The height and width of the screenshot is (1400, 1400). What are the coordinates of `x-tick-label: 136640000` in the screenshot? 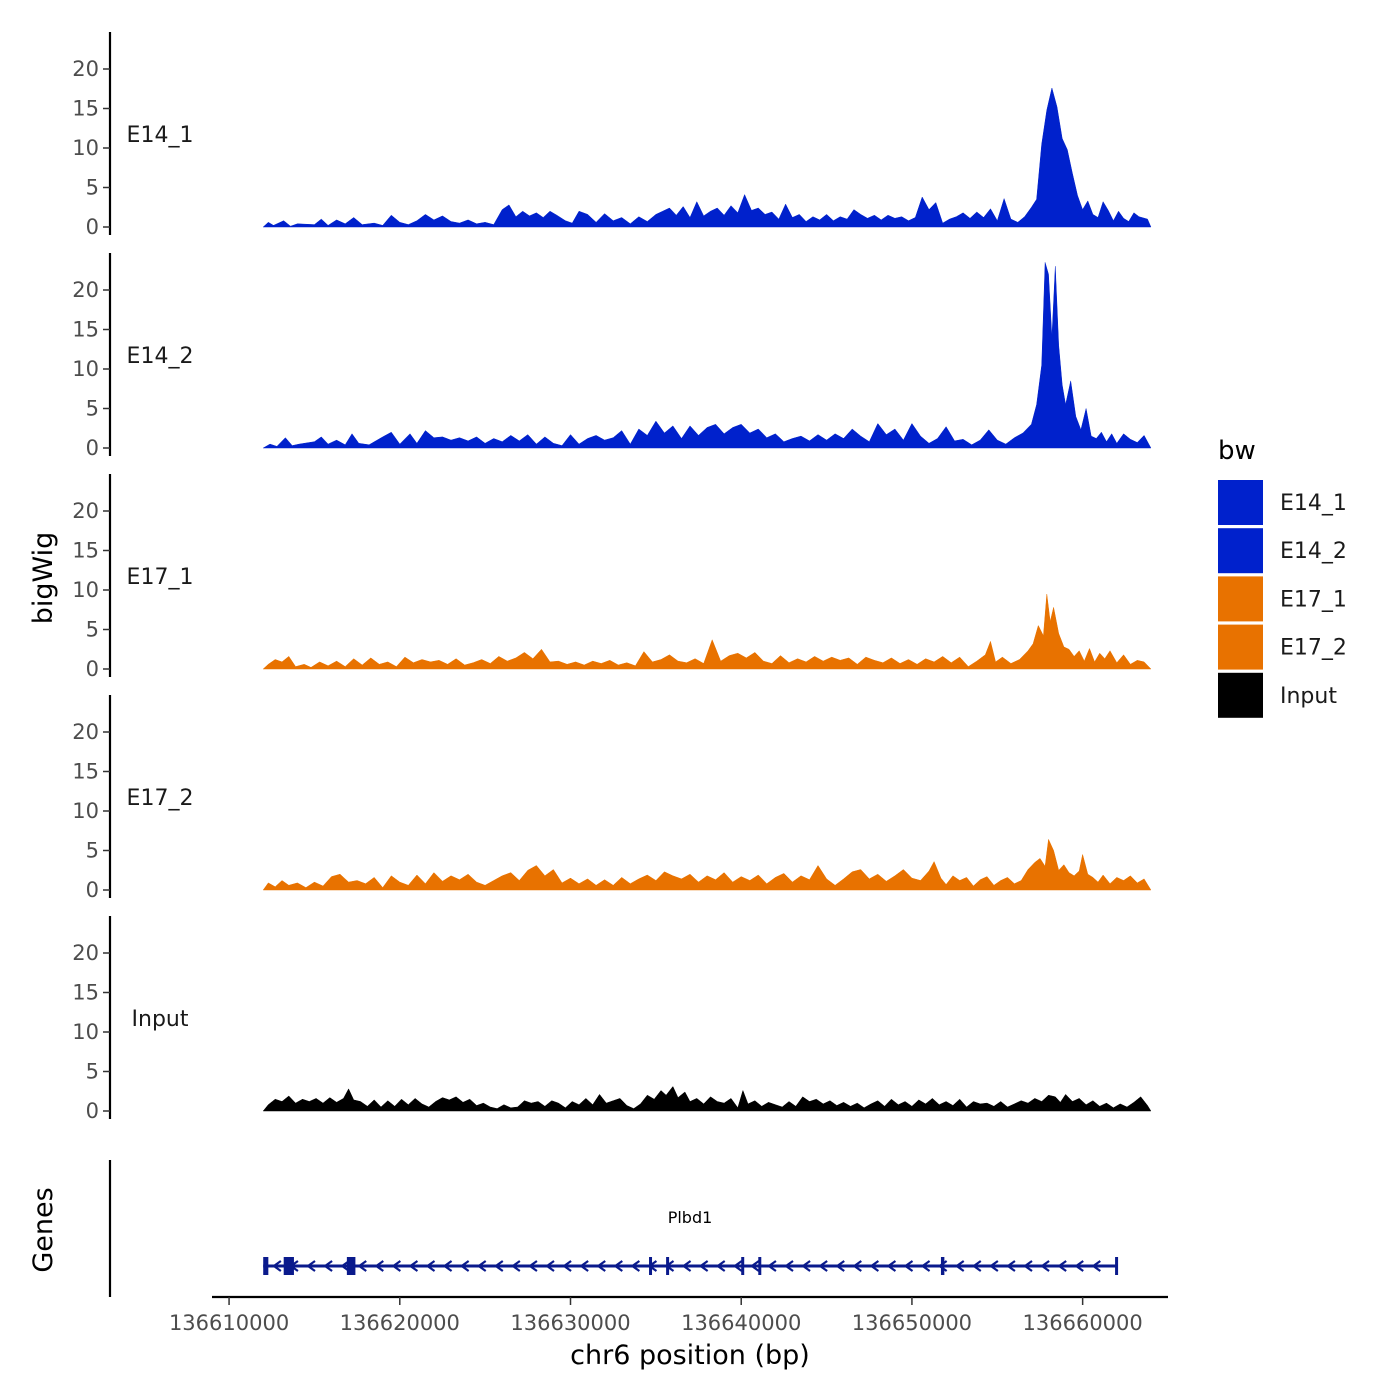 It's located at (741, 1323).